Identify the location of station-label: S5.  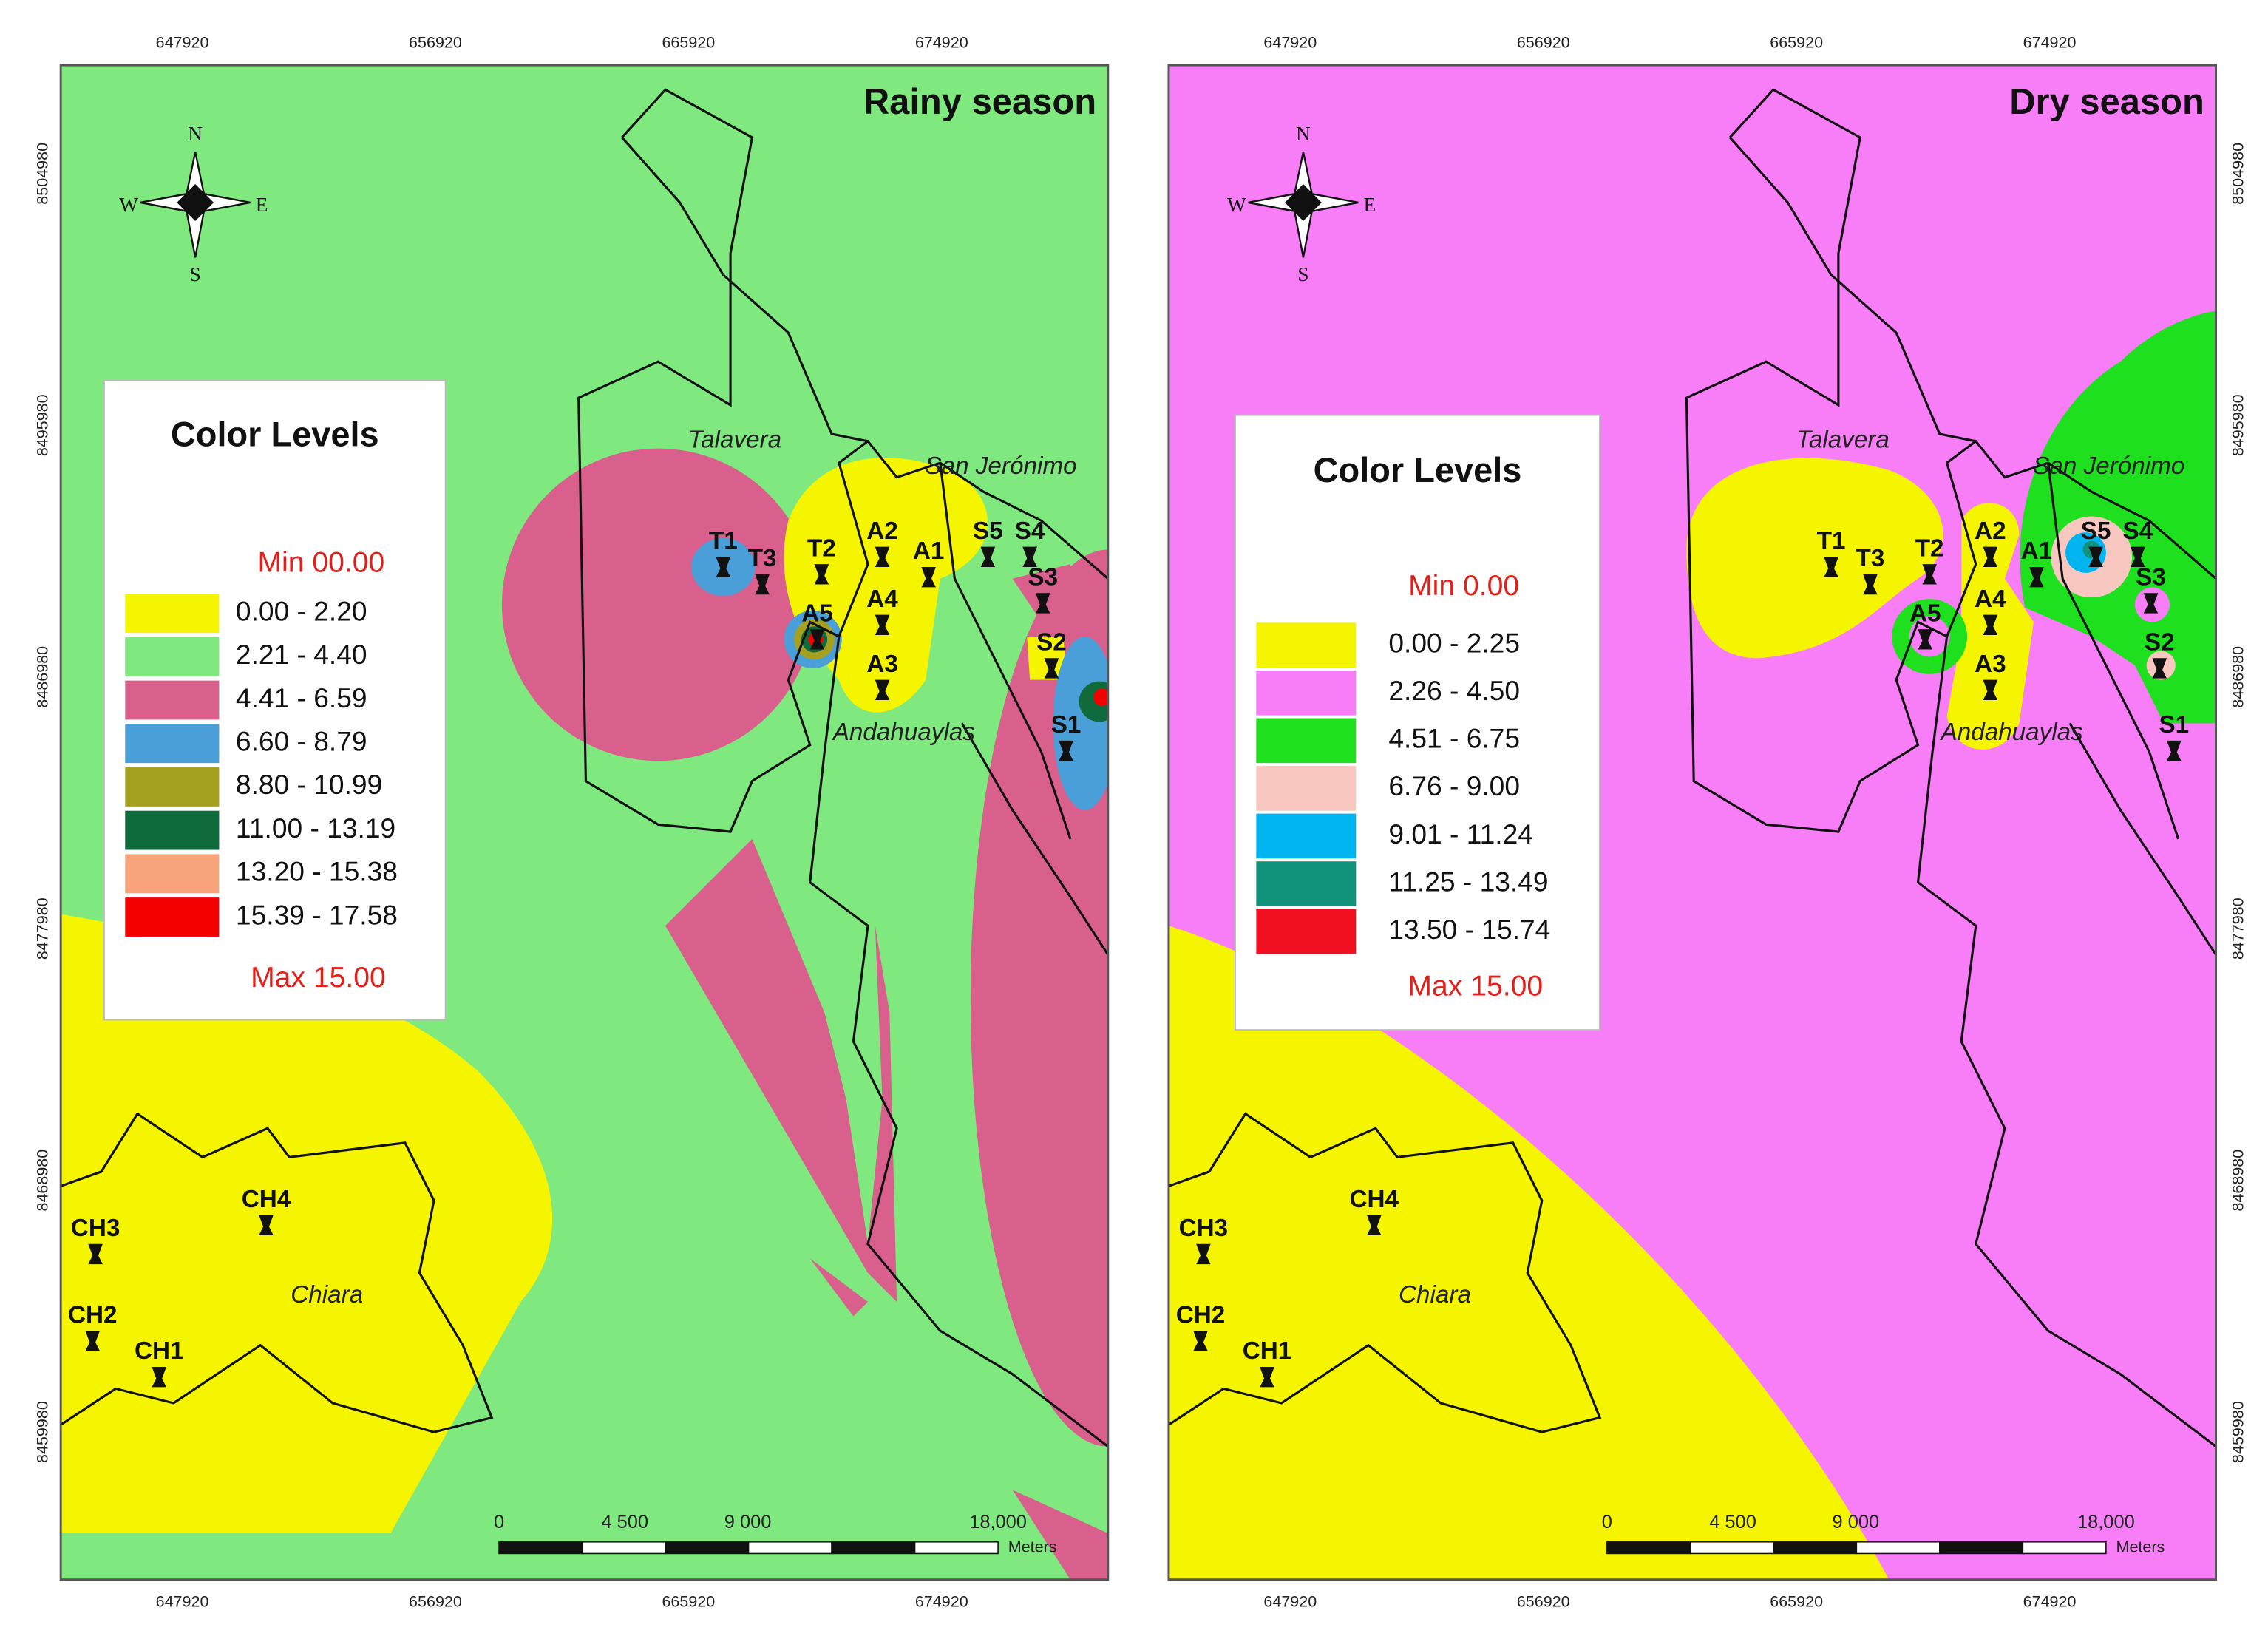
(988, 531).